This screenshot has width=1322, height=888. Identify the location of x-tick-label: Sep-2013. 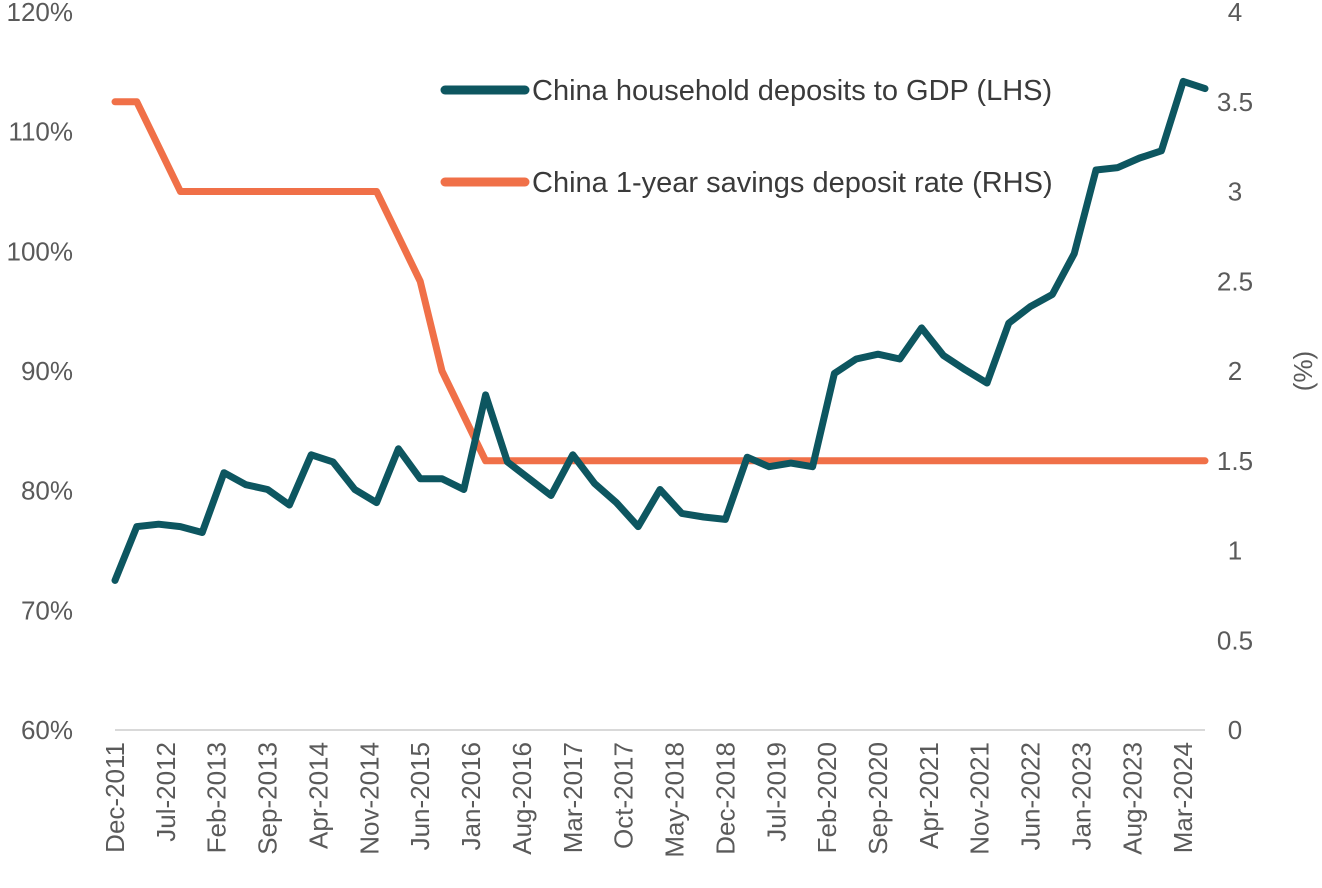
(268, 798).